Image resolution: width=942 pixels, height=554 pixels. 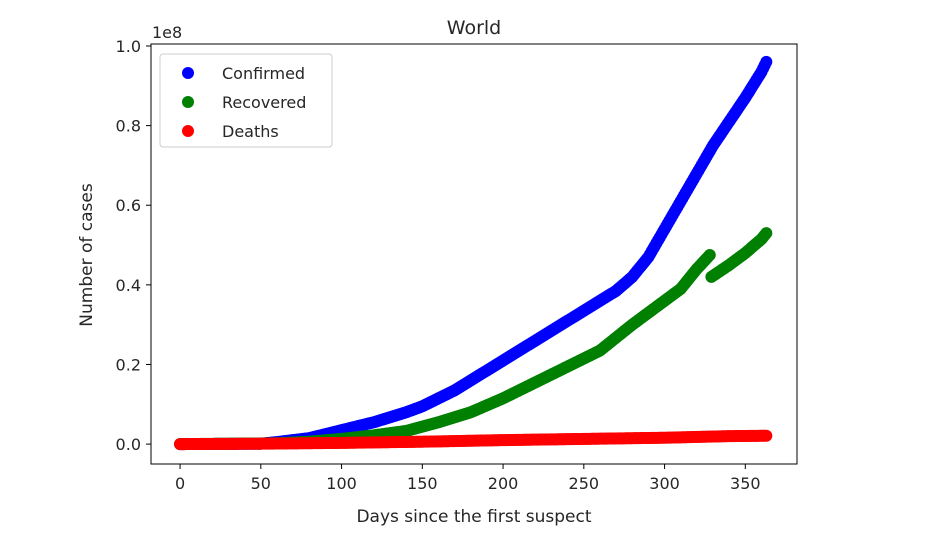 What do you see at coordinates (128, 364) in the screenshot?
I see `y-tick-label: 0.2` at bounding box center [128, 364].